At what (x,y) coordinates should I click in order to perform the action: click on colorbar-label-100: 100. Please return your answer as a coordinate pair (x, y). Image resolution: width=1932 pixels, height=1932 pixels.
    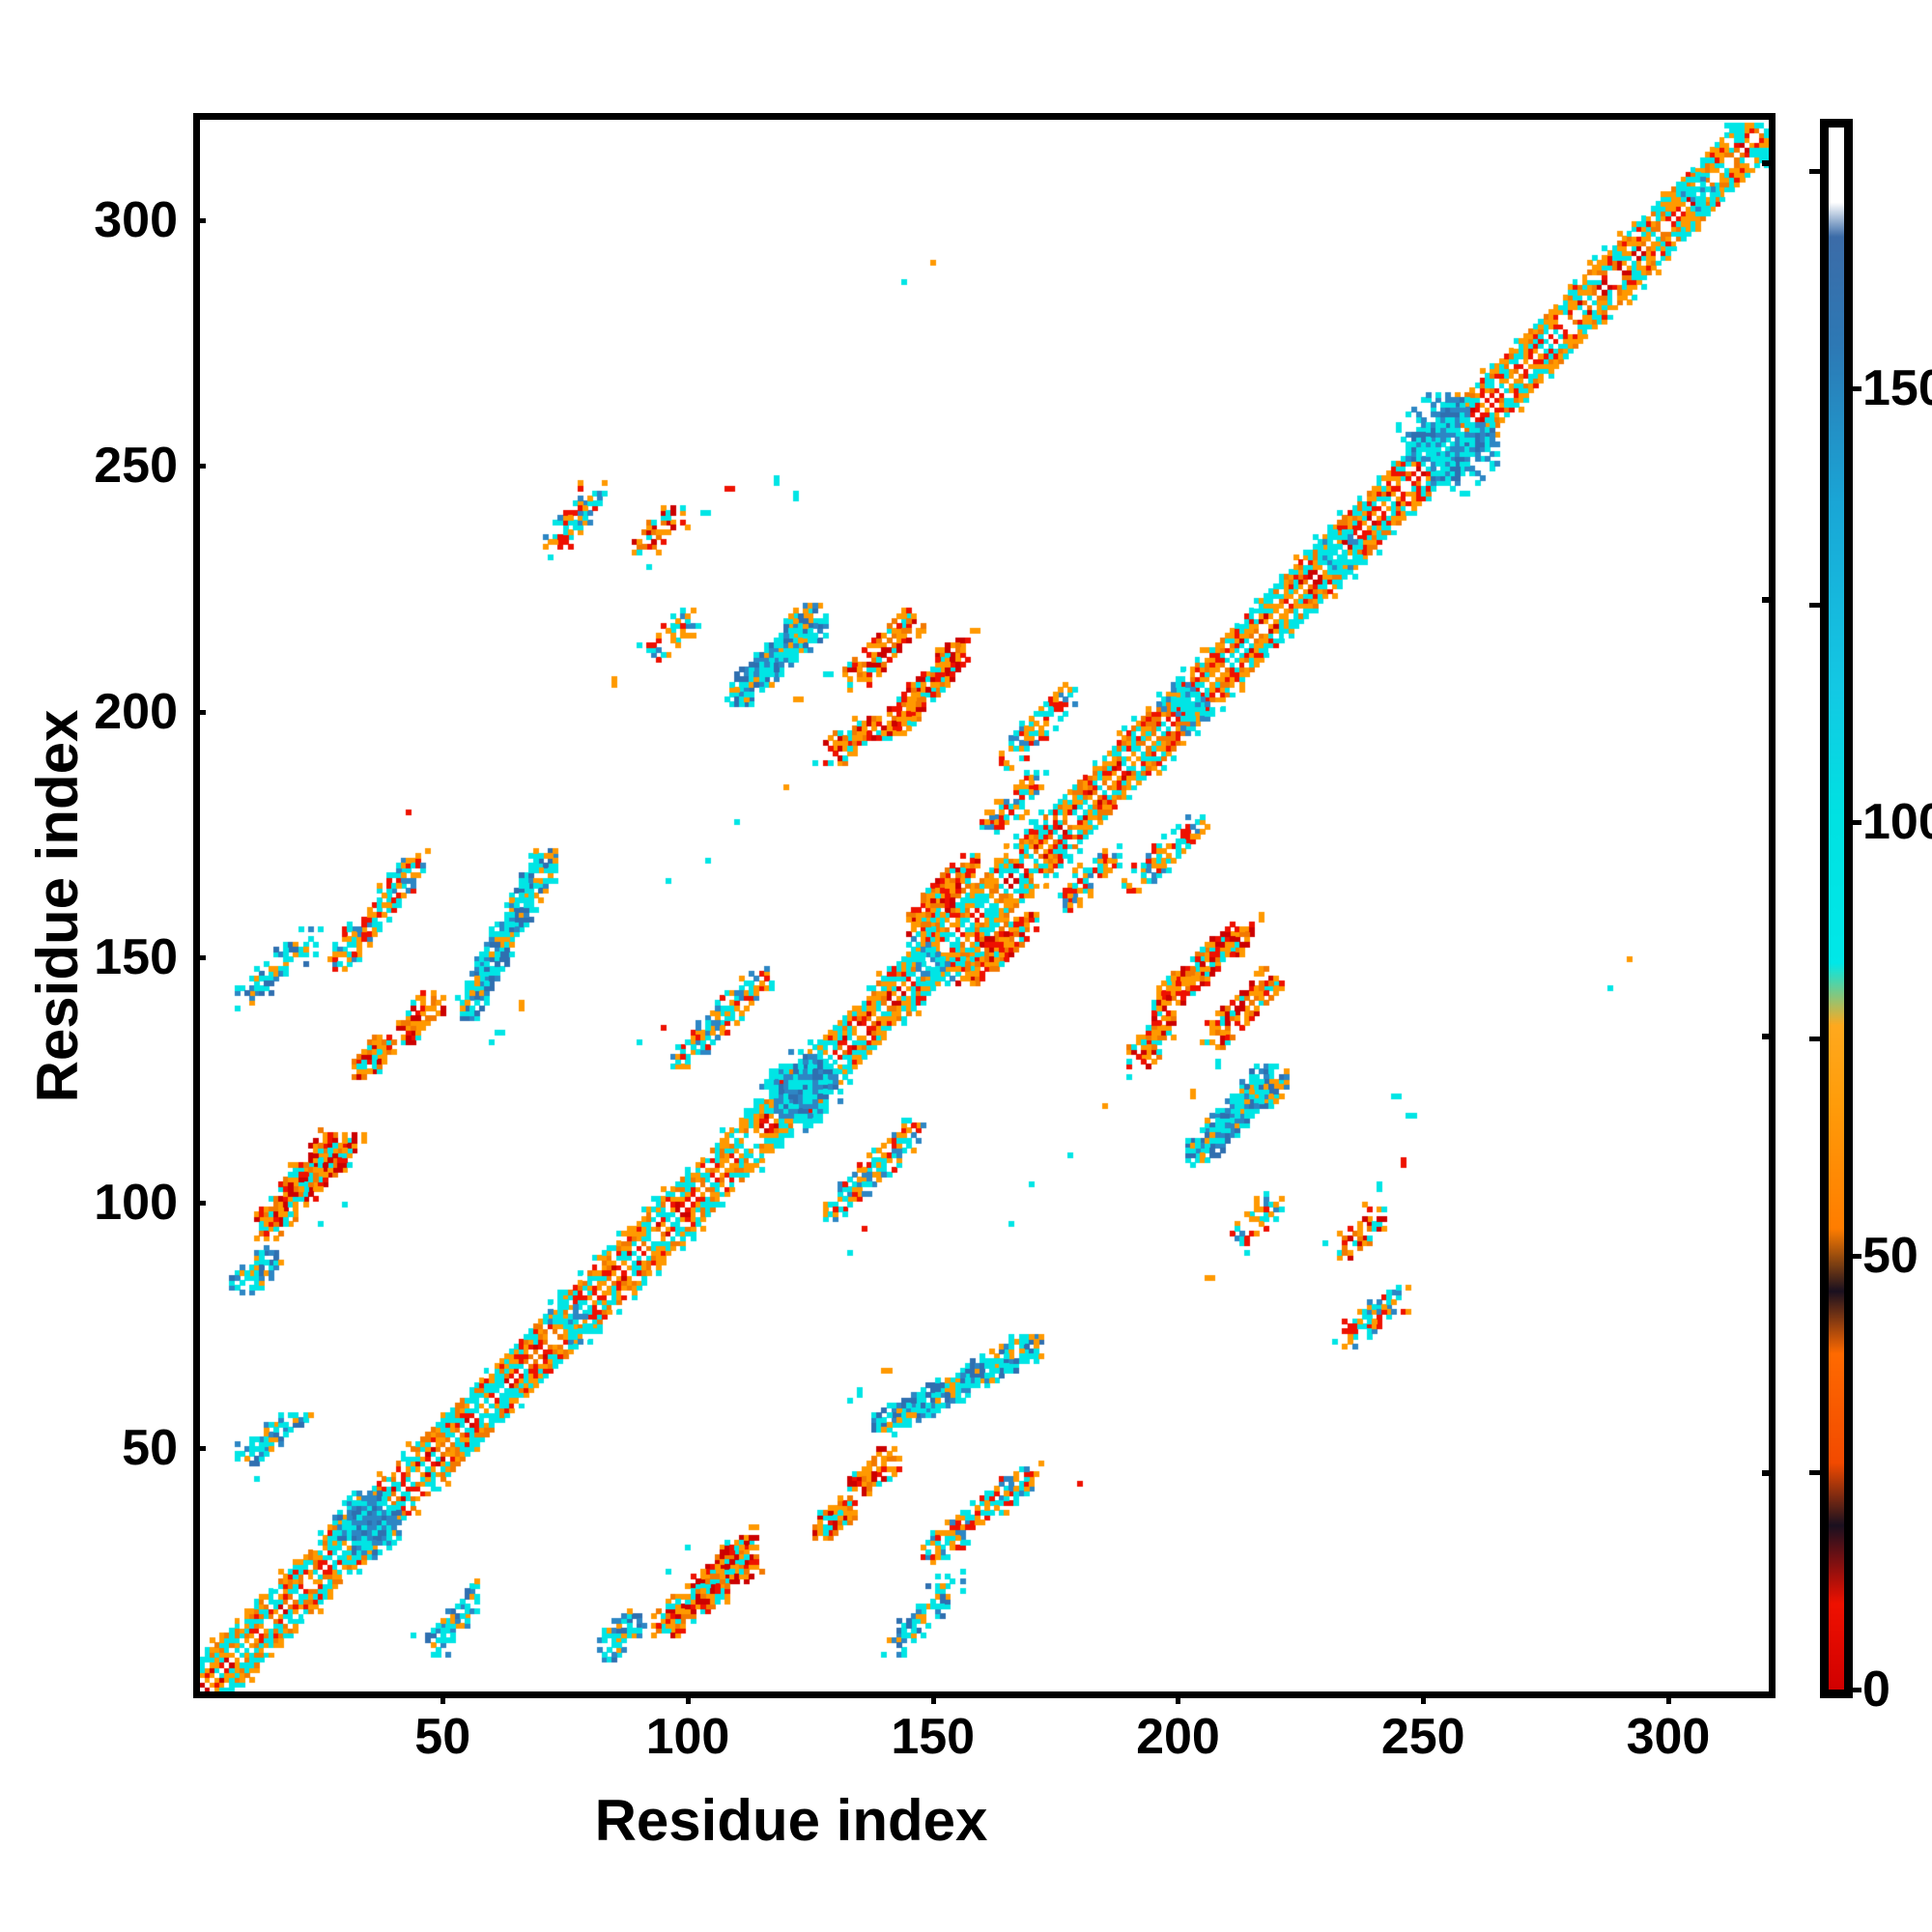
    Looking at the image, I should click on (1897, 821).